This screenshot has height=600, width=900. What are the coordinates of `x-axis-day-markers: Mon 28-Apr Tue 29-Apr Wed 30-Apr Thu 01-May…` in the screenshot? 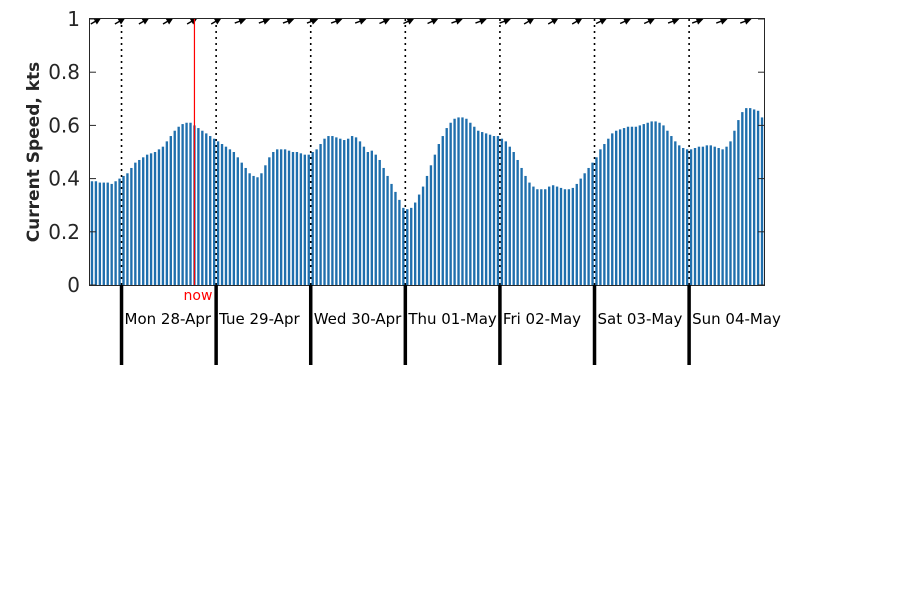 It's located at (450, 325).